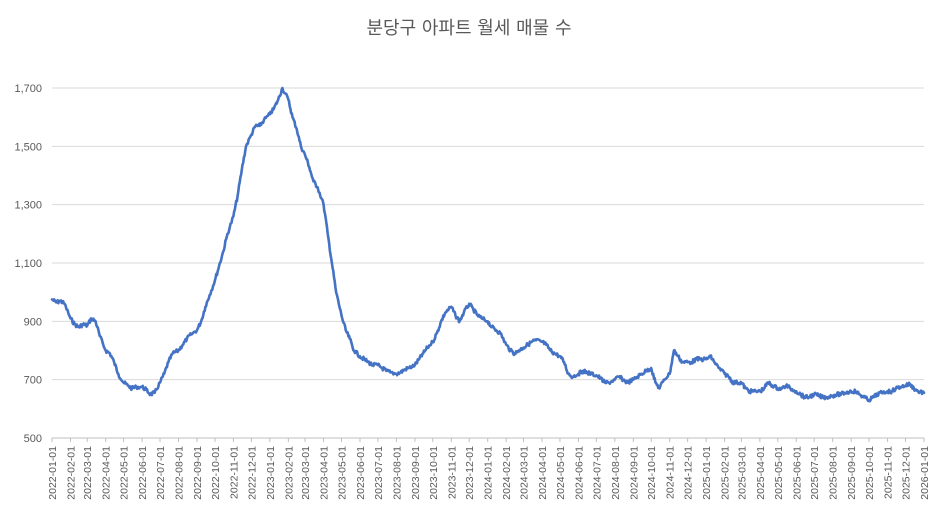 The height and width of the screenshot is (511, 939). I want to click on x-tick-label: 2022-04-01, so click(107, 473).